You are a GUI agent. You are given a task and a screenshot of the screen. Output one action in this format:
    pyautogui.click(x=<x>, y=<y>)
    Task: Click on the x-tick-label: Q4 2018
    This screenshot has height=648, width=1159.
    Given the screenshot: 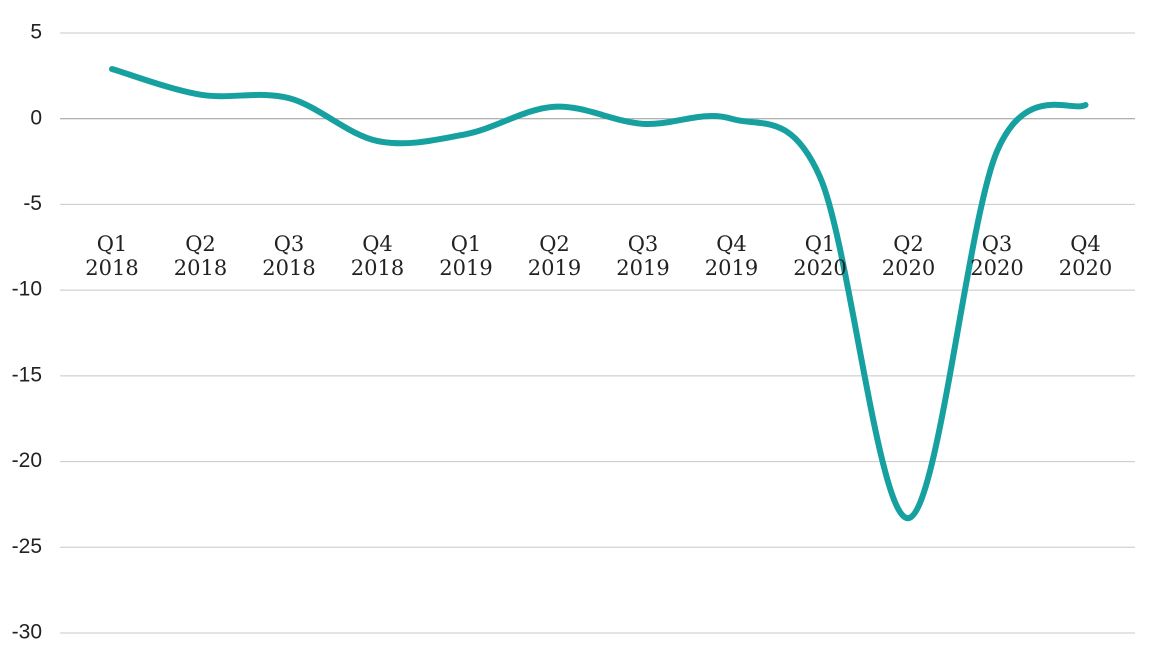 What is the action you would take?
    pyautogui.click(x=377, y=256)
    